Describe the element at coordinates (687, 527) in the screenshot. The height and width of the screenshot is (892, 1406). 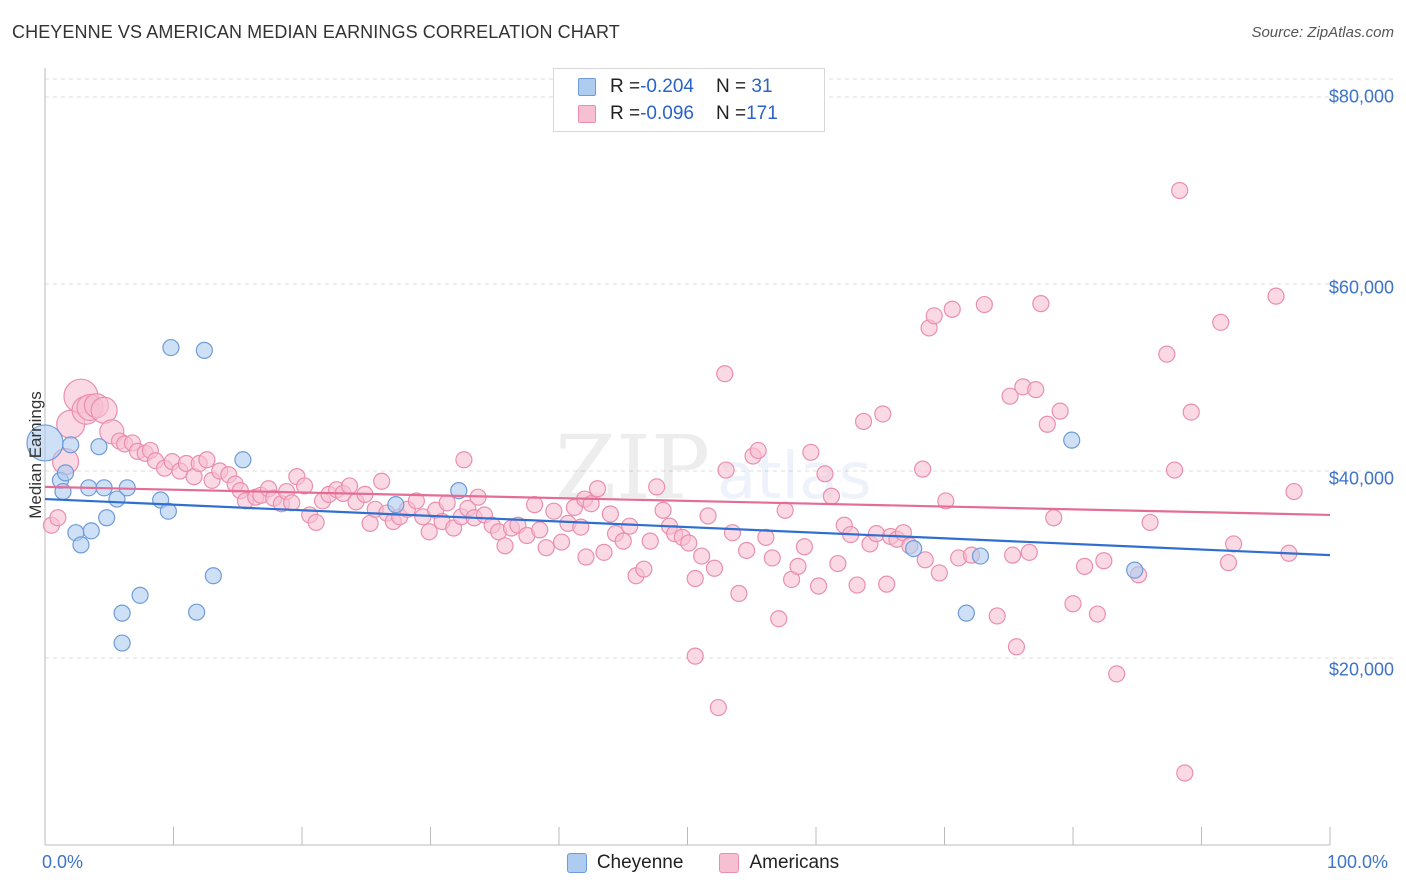
I see `cheyenne-trend-line` at that location.